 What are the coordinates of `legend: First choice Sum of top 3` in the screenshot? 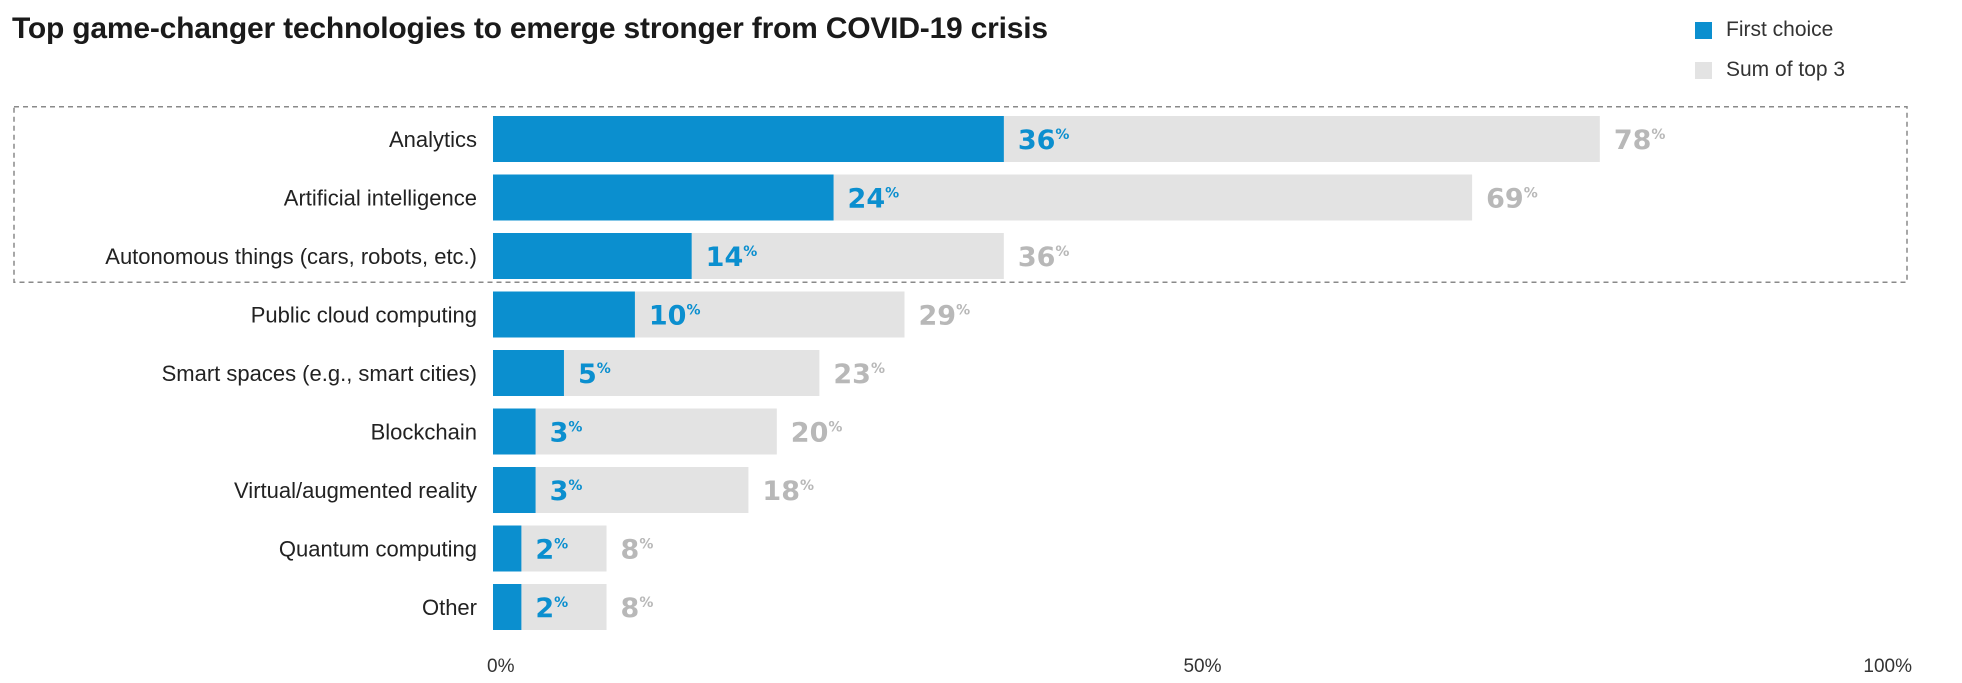 It's located at (1770, 50).